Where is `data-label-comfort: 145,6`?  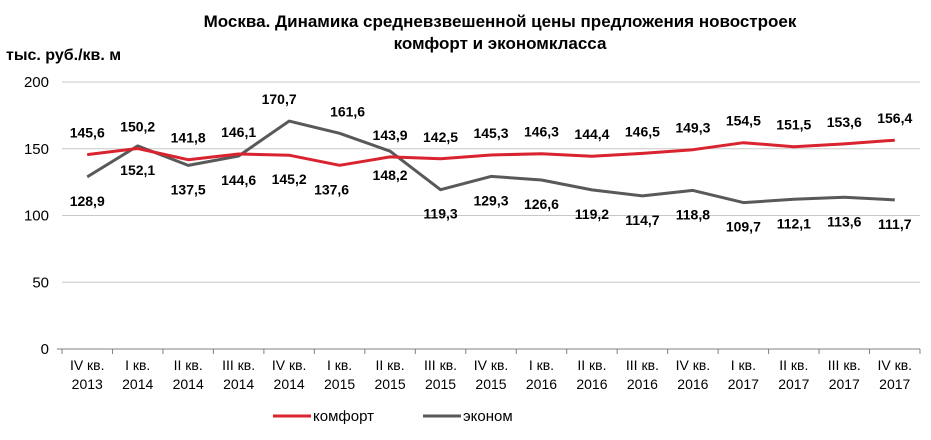
data-label-comfort: 145,6 is located at coordinates (87, 133).